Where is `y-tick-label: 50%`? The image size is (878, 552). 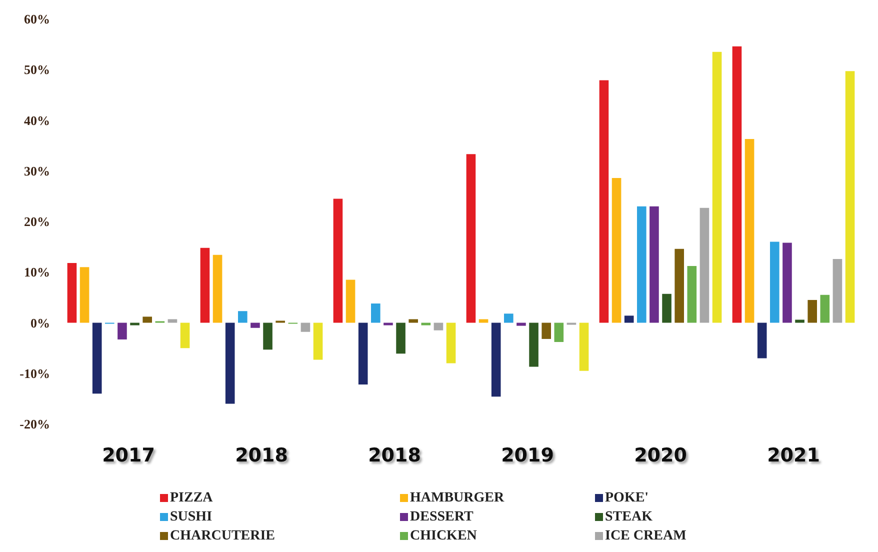
y-tick-label: 50% is located at coordinates (37, 70).